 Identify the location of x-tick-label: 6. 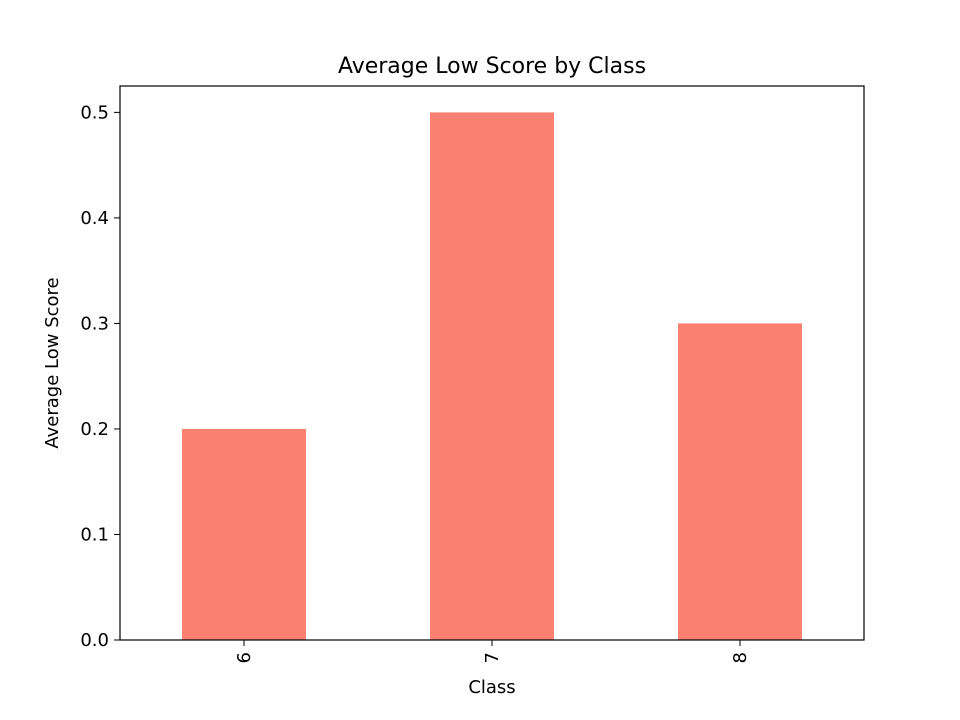
(244, 657).